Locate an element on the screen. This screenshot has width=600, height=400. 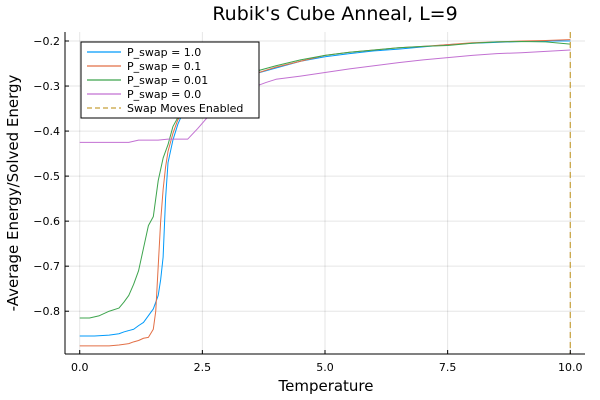
y-tick-label: −0.7 is located at coordinates (46, 266).